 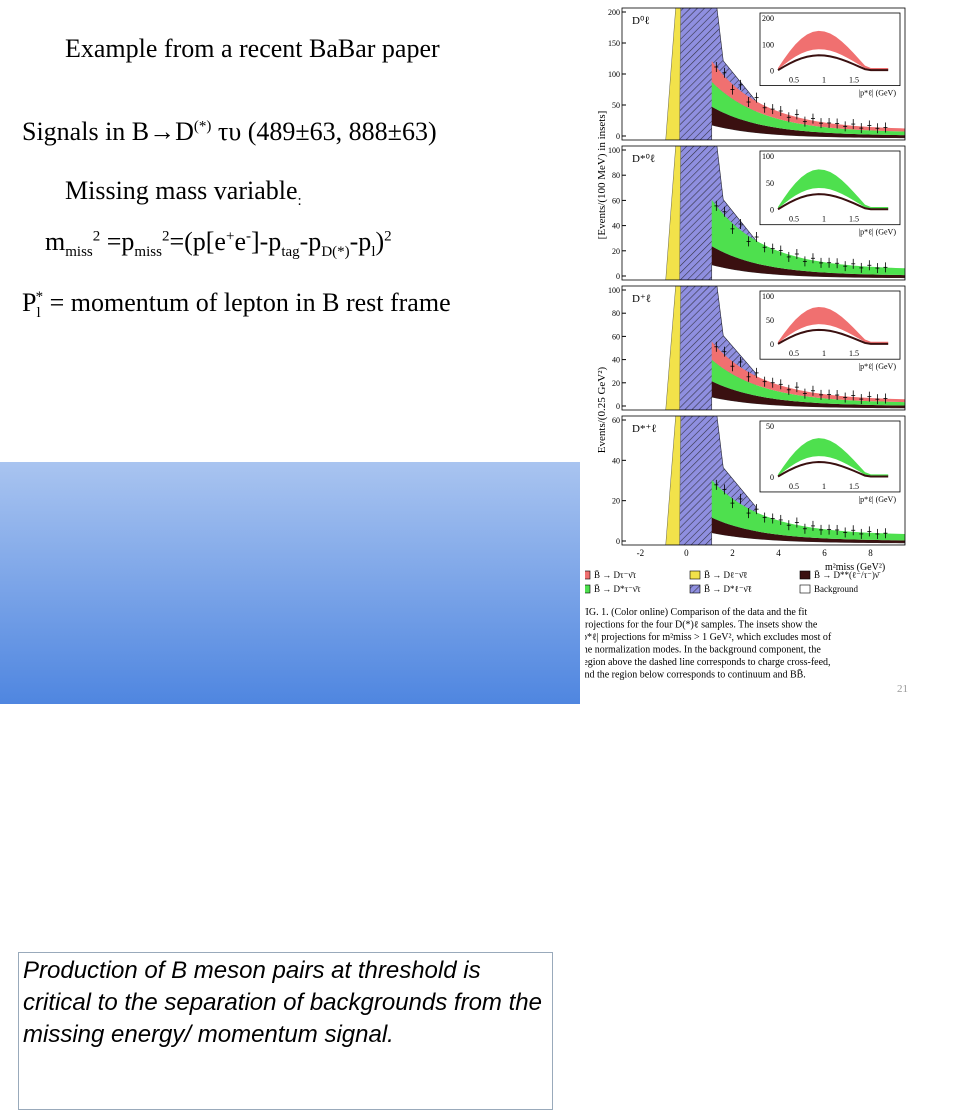 What do you see at coordinates (335, 252) in the screenshot?
I see `sub: D(*)` at bounding box center [335, 252].